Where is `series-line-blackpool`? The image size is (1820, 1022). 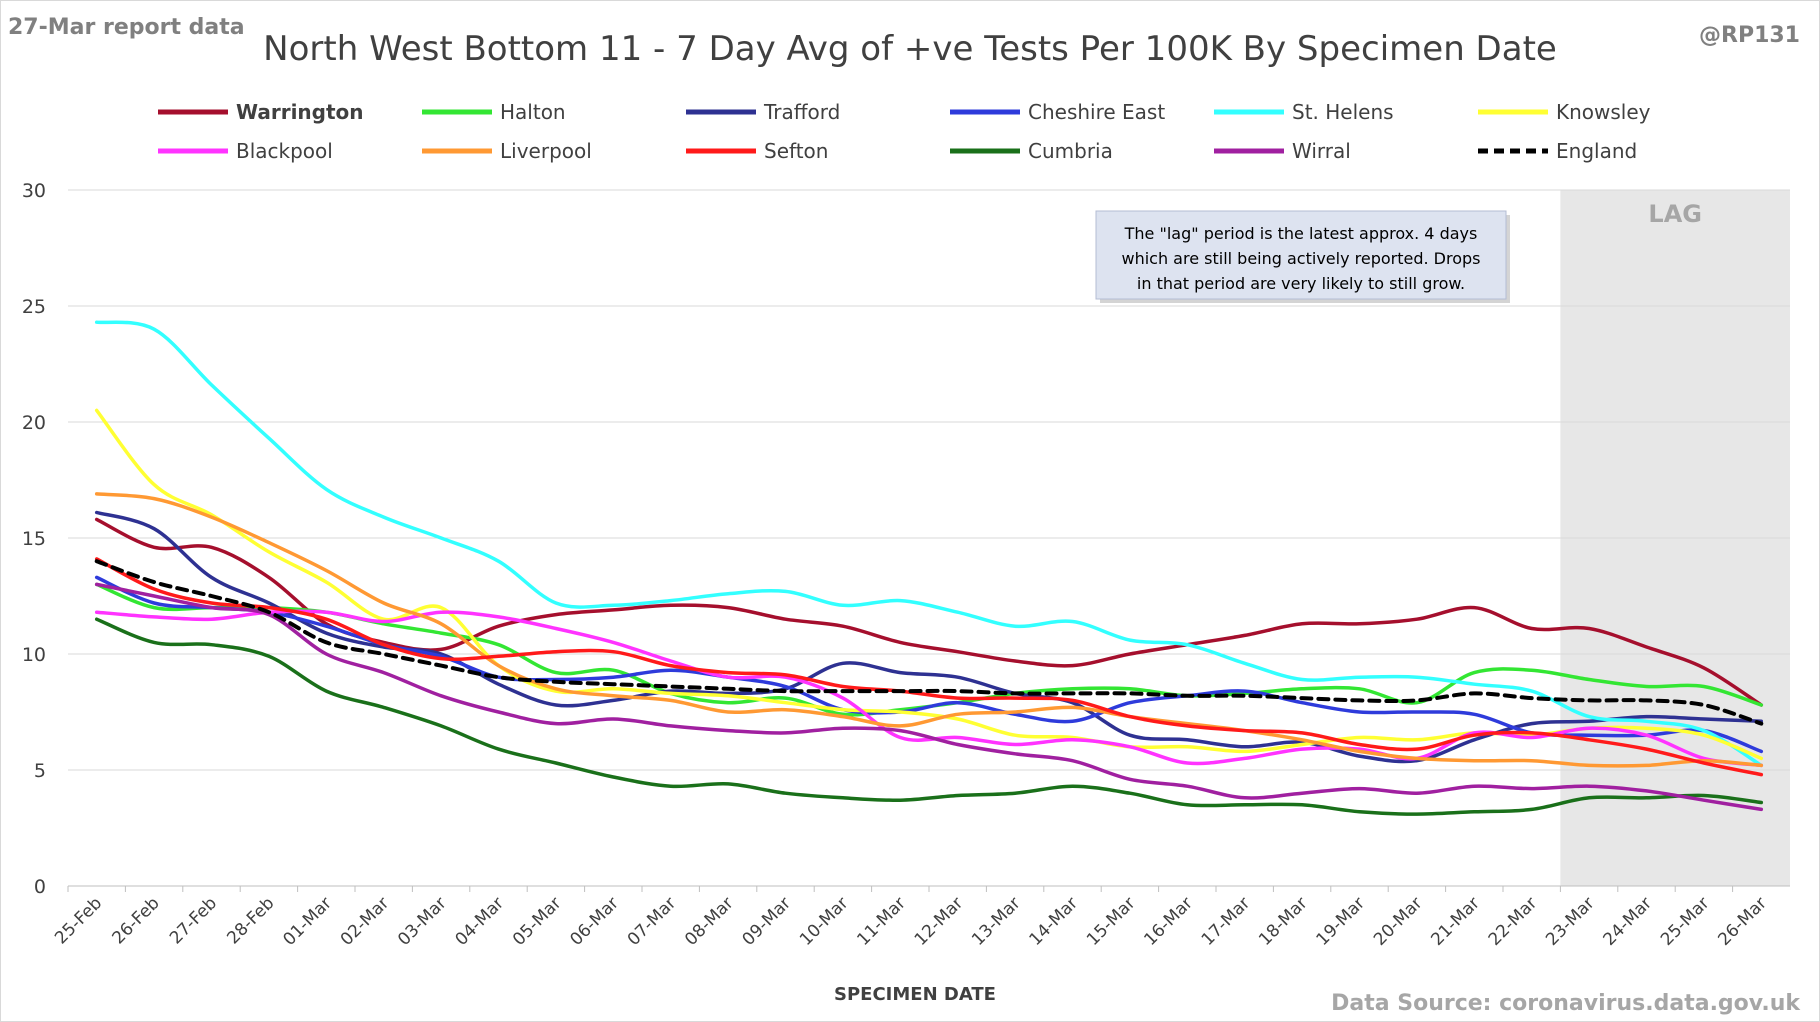
series-line-blackpool is located at coordinates (929, 688).